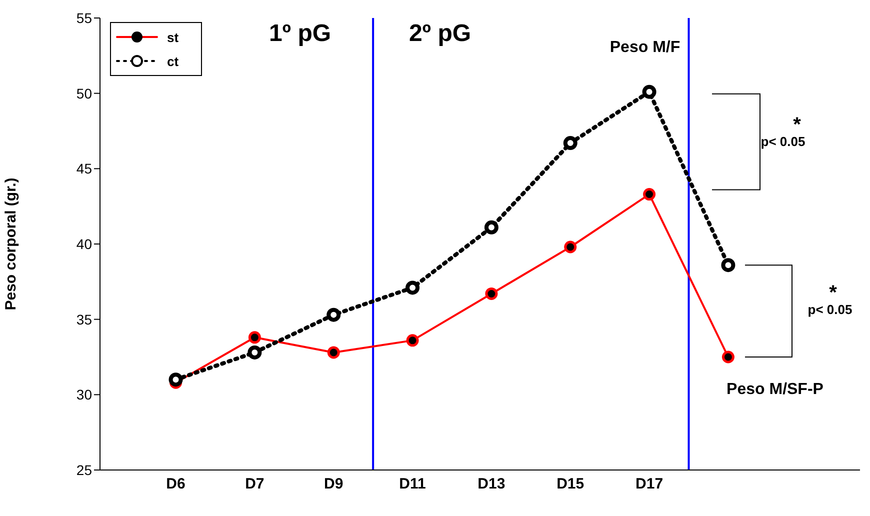 Image resolution: width=870 pixels, height=516 pixels. Describe the element at coordinates (84, 18) in the screenshot. I see `y-tick-label: 55` at that location.